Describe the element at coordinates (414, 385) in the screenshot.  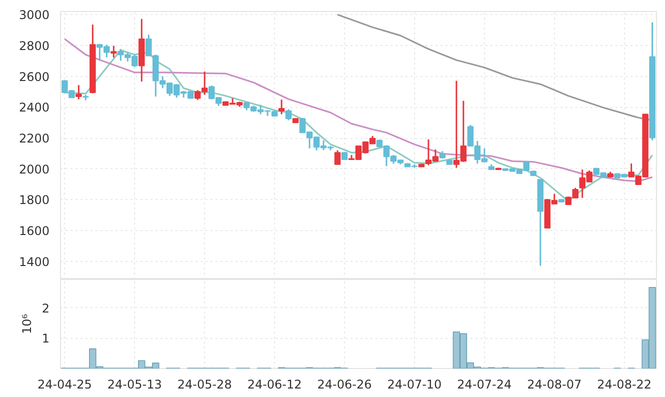
I see `x-tick-label: 24-07-10` at that location.